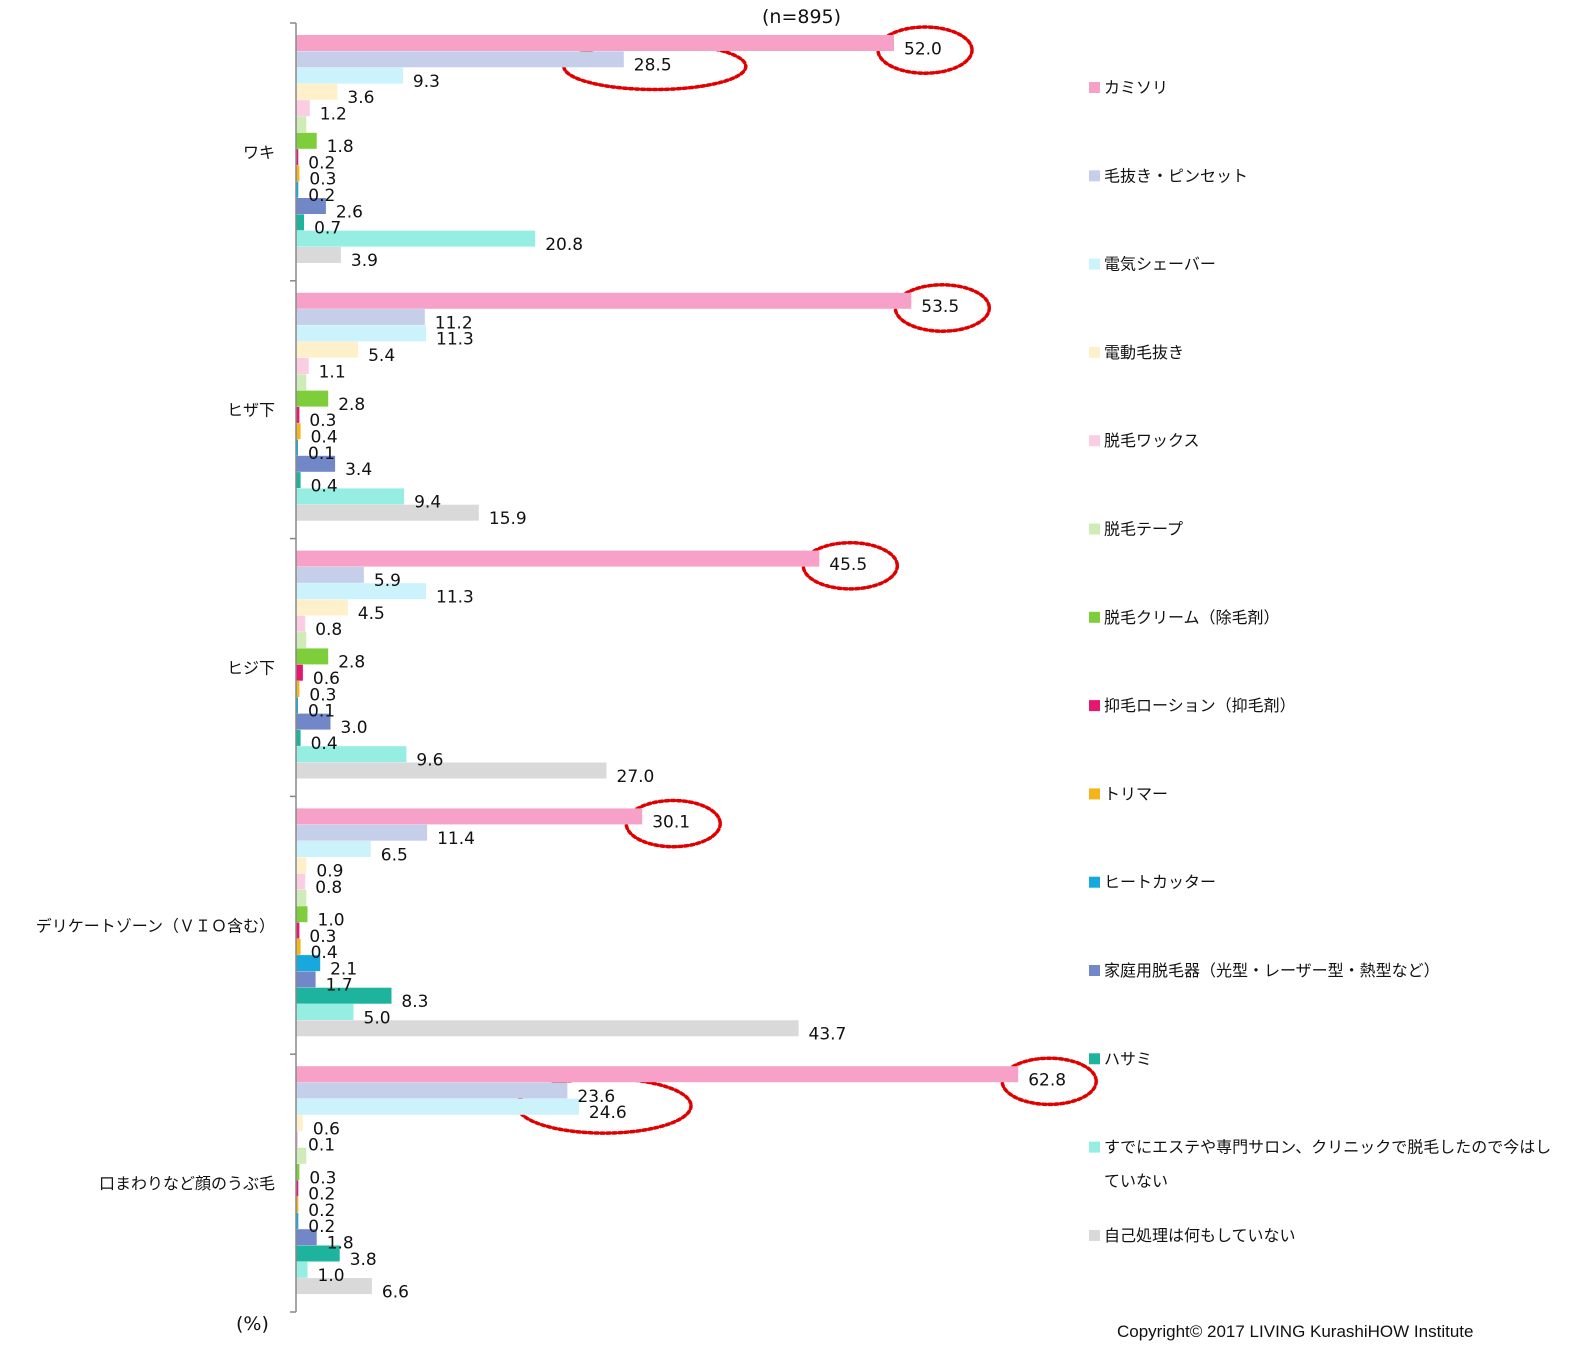 The height and width of the screenshot is (1352, 1587). I want to click on bar-value-label: 20.8, so click(564, 245).